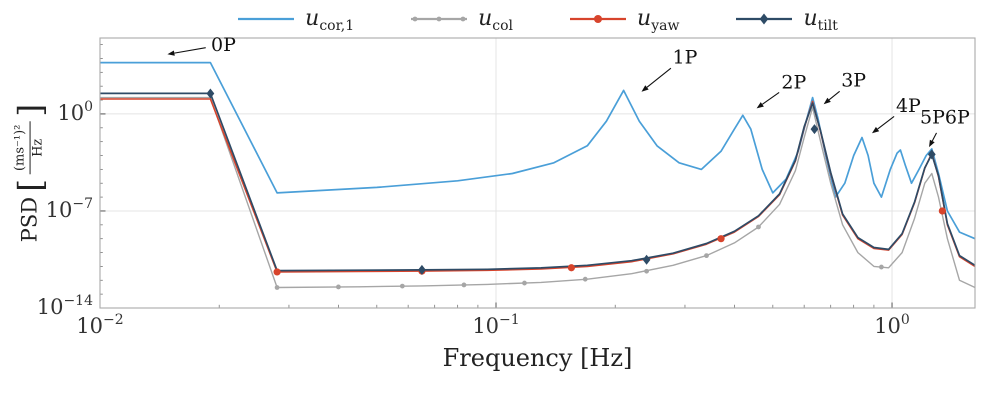 The width and height of the screenshot is (990, 407). Describe the element at coordinates (764, 19) in the screenshot. I see `legend-sample-utilt` at that location.